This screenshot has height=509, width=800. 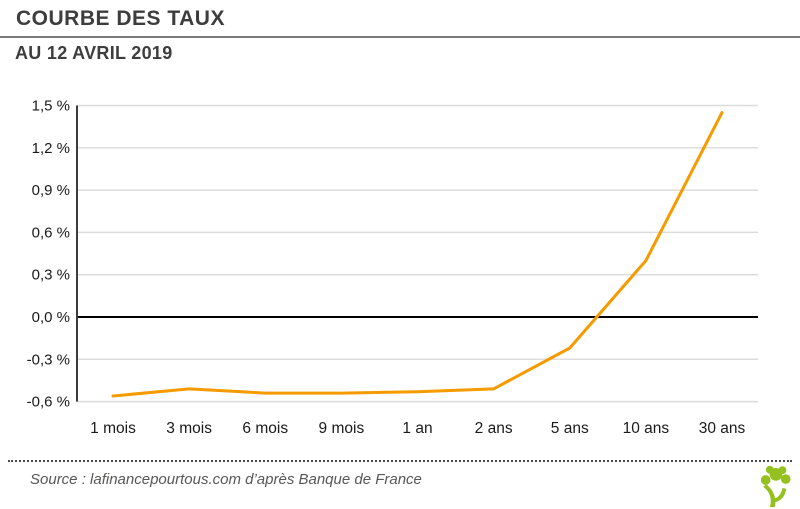 What do you see at coordinates (646, 428) in the screenshot?
I see `x-axis-tick-label: 10 ans` at bounding box center [646, 428].